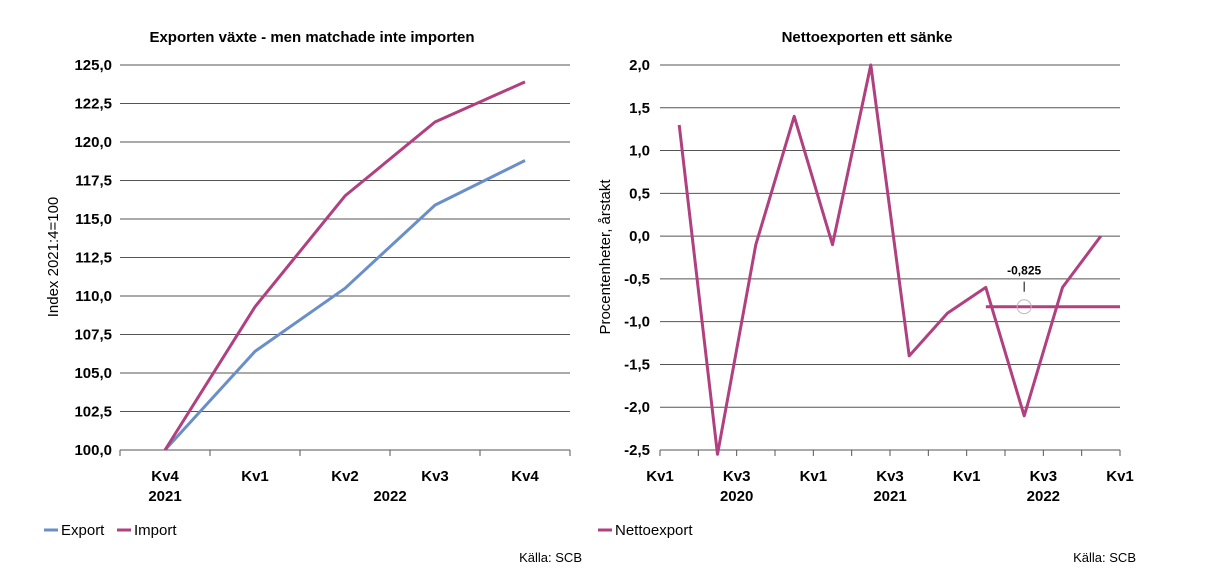 This screenshot has height=581, width=1226. Describe the element at coordinates (639, 108) in the screenshot. I see `right-y-tick-label: 1,5` at that location.